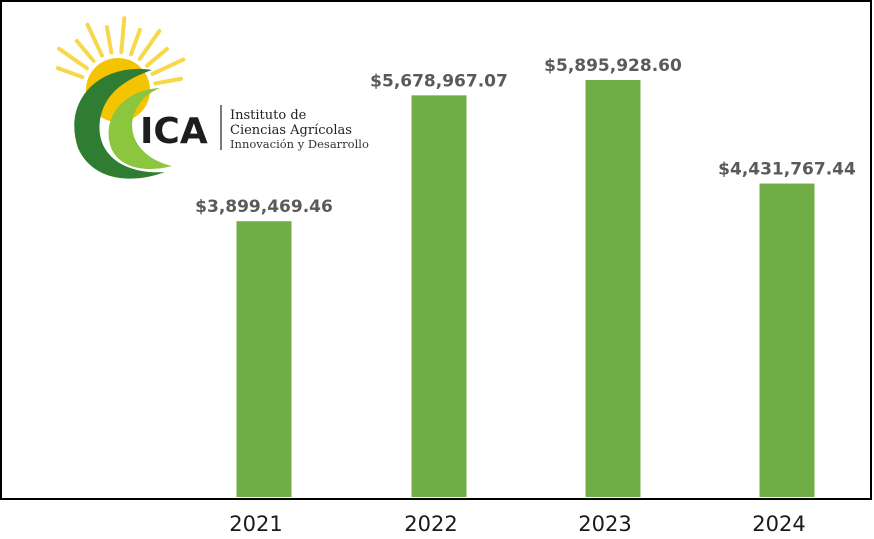 The image size is (874, 539). Describe the element at coordinates (787, 340) in the screenshot. I see `bar-2024` at that location.